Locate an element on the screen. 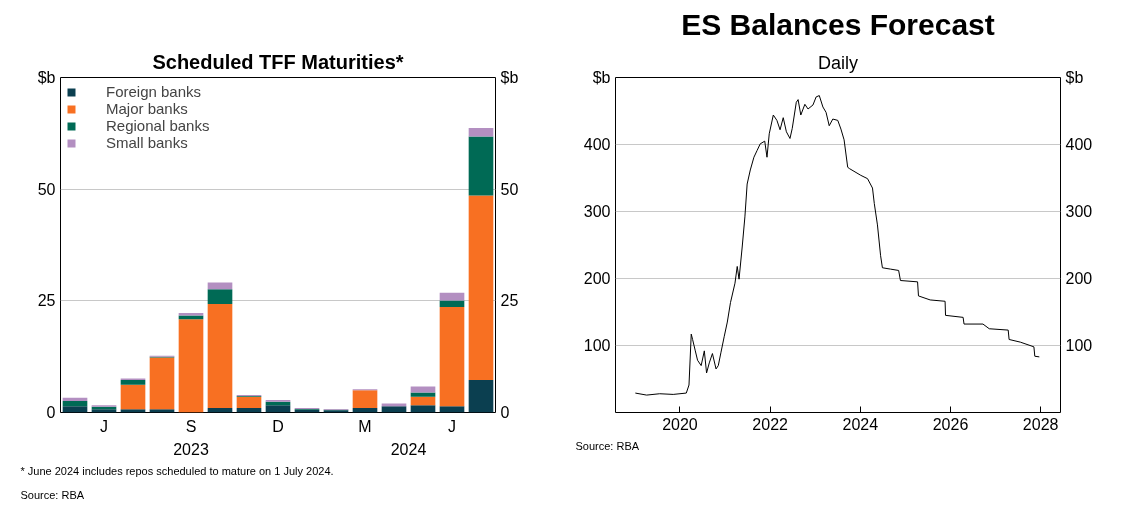  chart-subtitle: Daily is located at coordinates (838, 62).